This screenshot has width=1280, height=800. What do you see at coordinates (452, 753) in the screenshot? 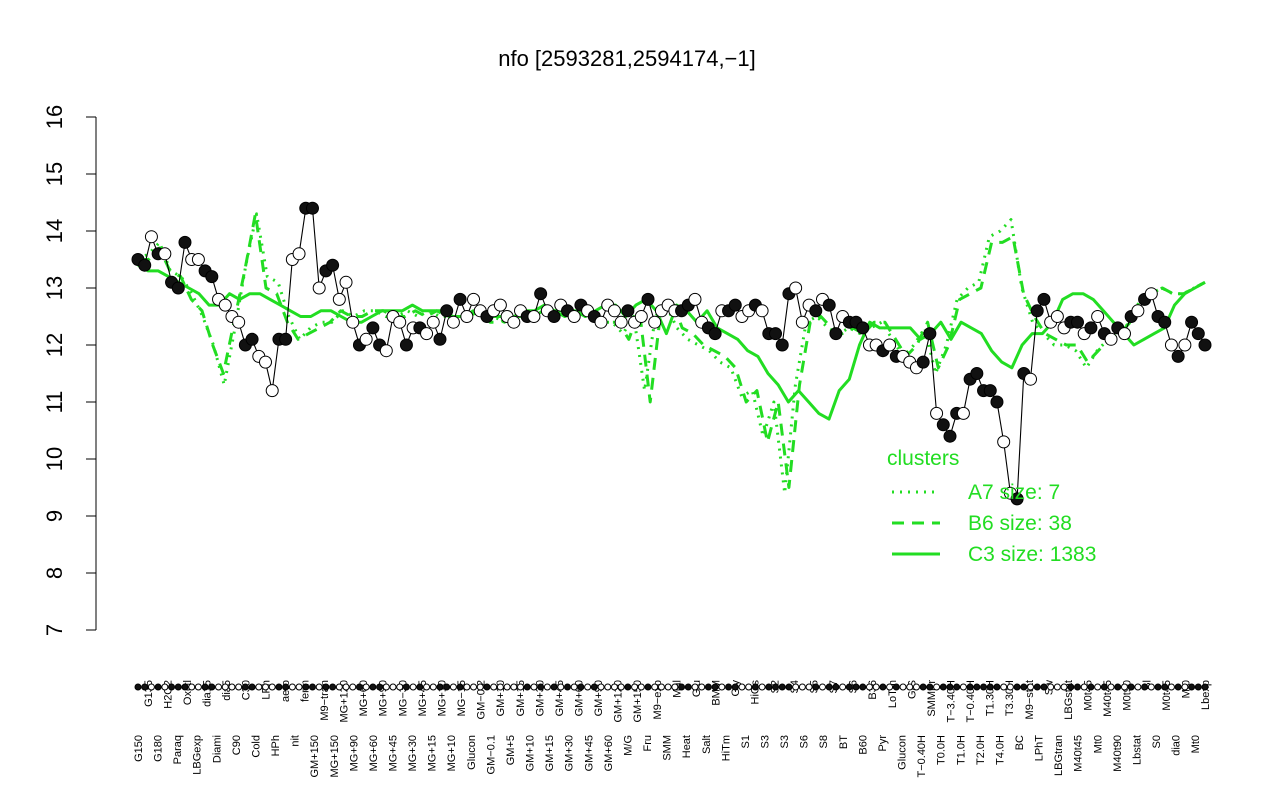
I see `x-tick-label: MG+10` at bounding box center [452, 753].